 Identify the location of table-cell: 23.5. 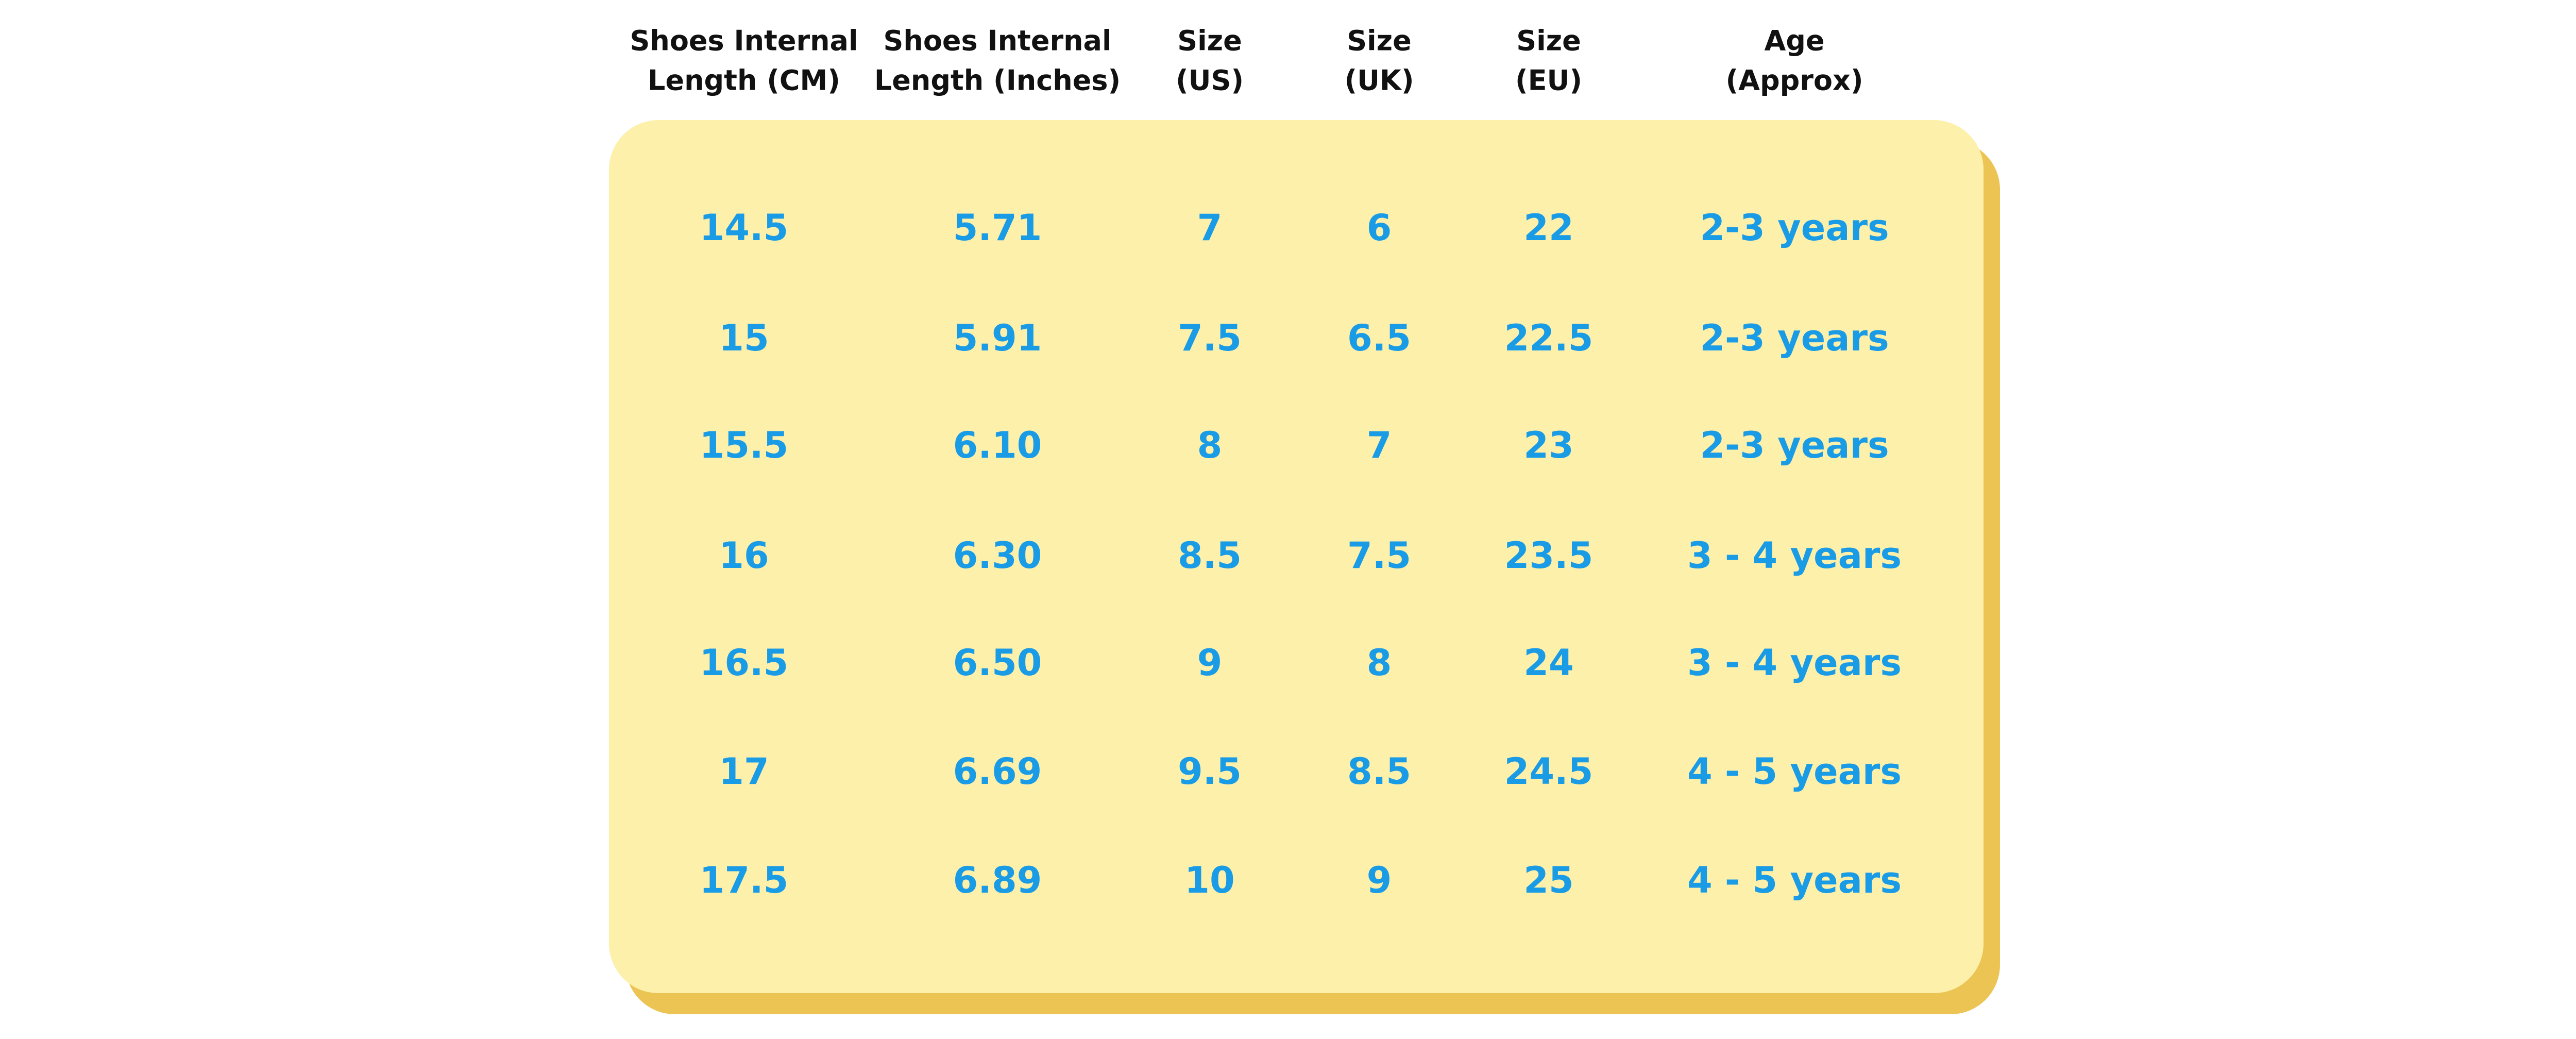
(1549, 555).